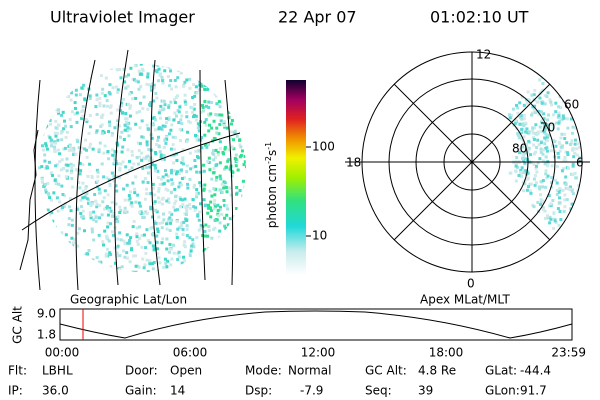 The width and height of the screenshot is (600, 400). I want to click on orbit-xticks: 00:00 06:00 12:00 18:00 23:59, so click(315, 353).